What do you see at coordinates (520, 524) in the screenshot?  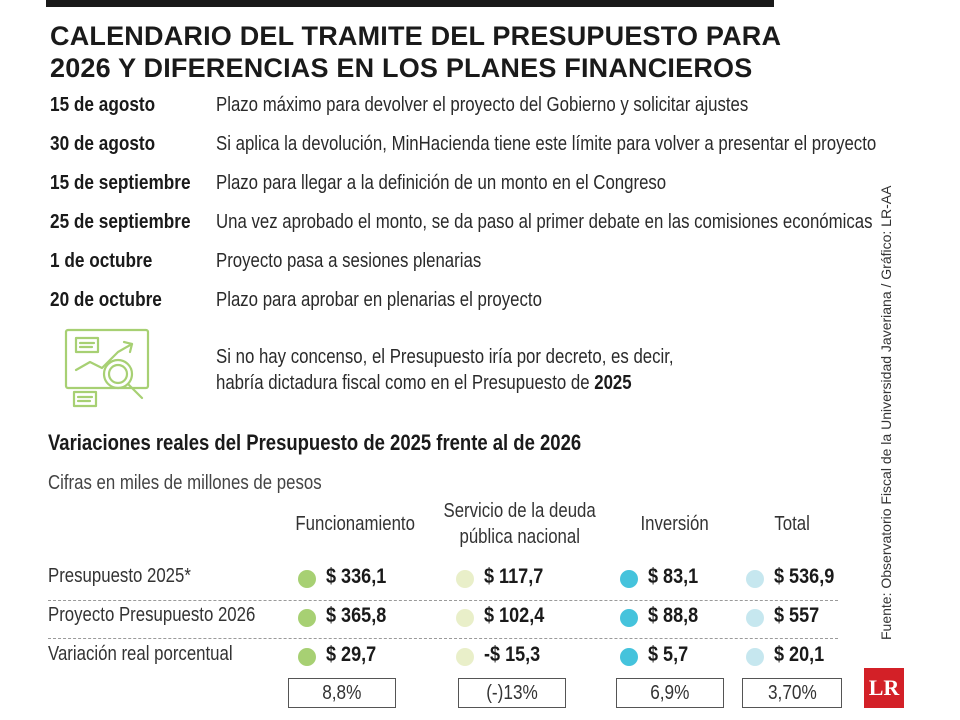 I see `column-header-servicio-deuda: Servicio de la deuda pública nacional` at bounding box center [520, 524].